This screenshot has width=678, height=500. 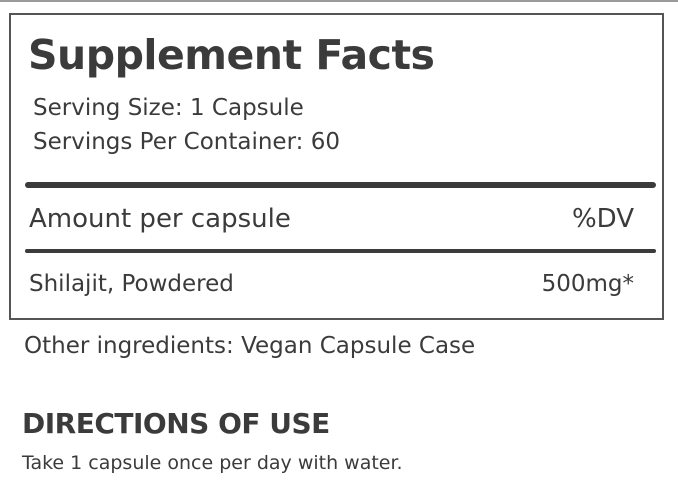 I want to click on other-ingredients: Other ingredients: Vegan Capsule Case, so click(x=250, y=346).